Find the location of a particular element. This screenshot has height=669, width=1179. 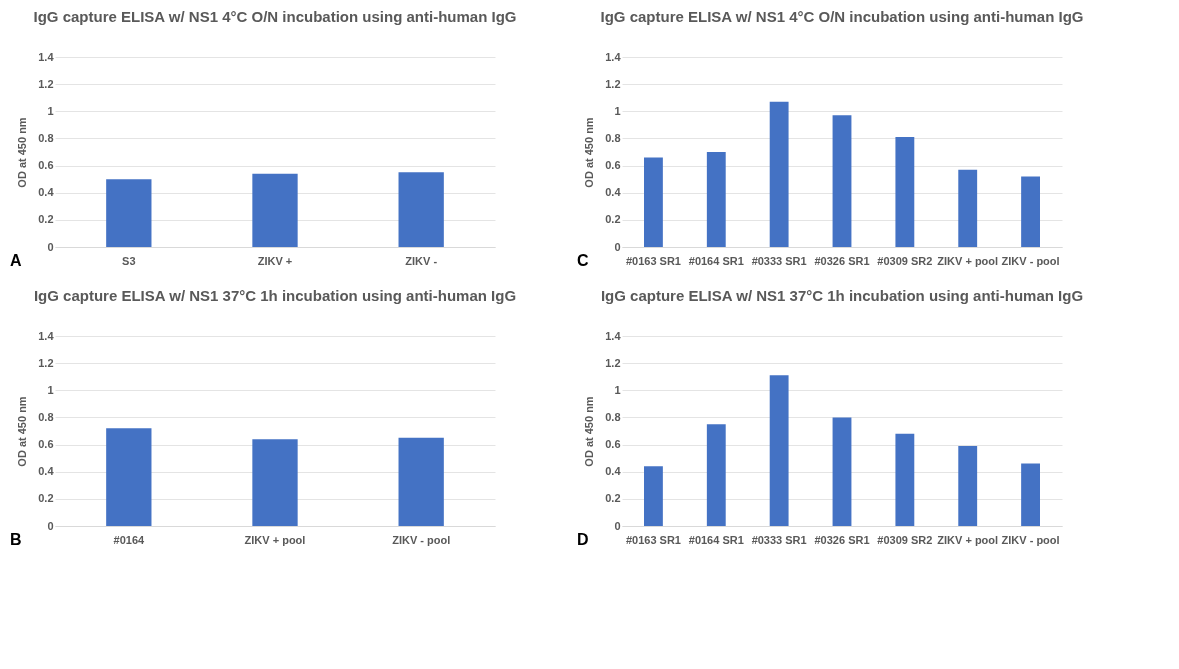

x-tick-label: S3 is located at coordinates (129, 260).